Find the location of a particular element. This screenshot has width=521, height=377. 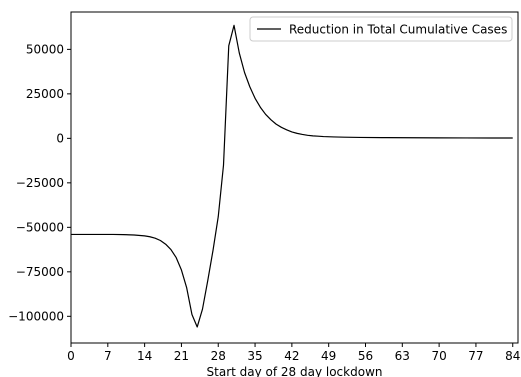

y-axis-ticks: −100000 −75000 −50000 −25000 0 25000 50000 is located at coordinates (39, 183).